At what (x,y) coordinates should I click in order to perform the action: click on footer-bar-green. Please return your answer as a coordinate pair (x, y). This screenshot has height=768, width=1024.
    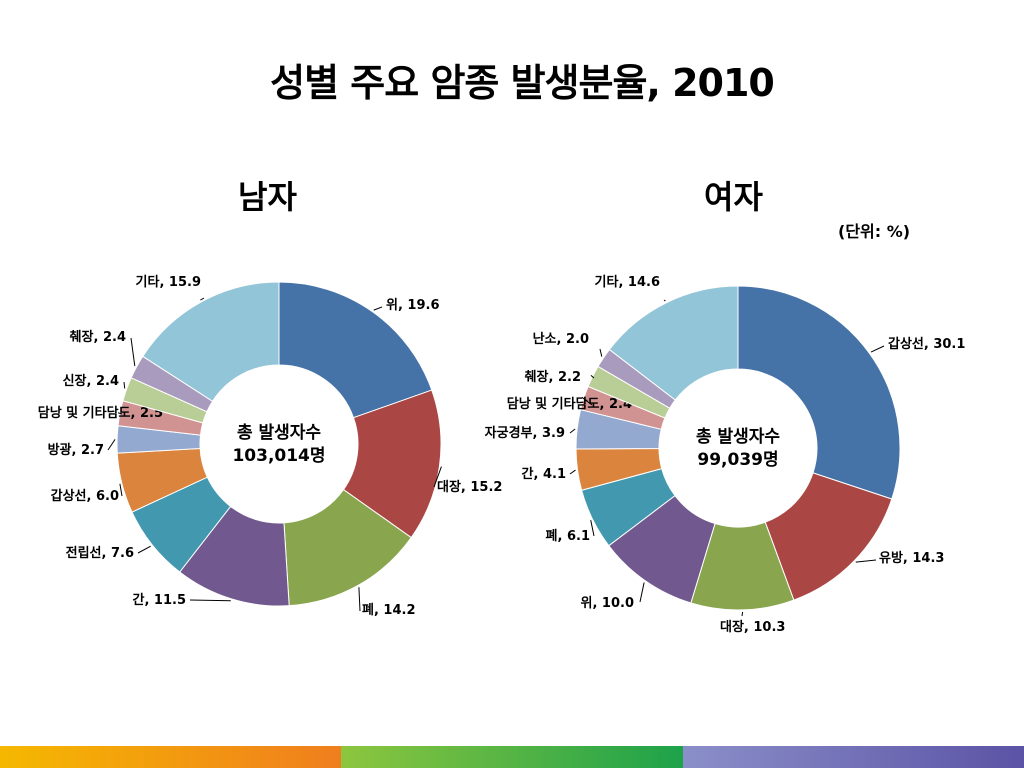
    Looking at the image, I should click on (512, 757).